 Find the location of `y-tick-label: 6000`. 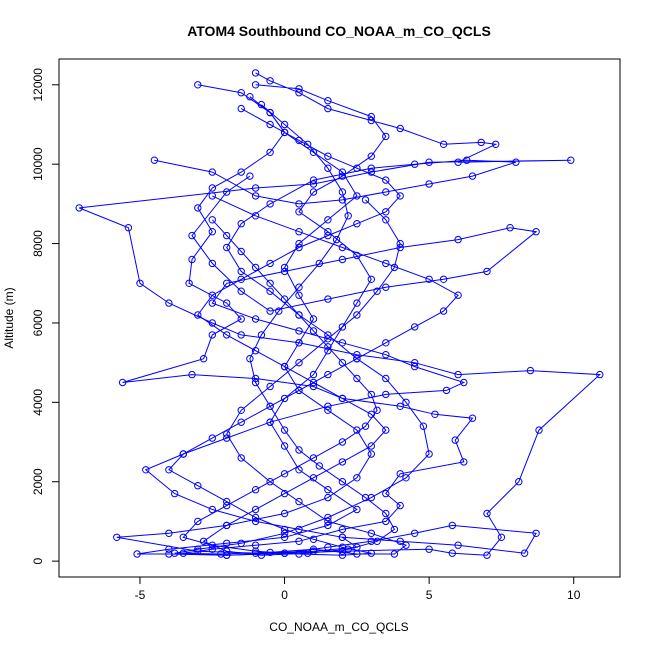

y-tick-label: 6000 is located at coordinates (38, 322).